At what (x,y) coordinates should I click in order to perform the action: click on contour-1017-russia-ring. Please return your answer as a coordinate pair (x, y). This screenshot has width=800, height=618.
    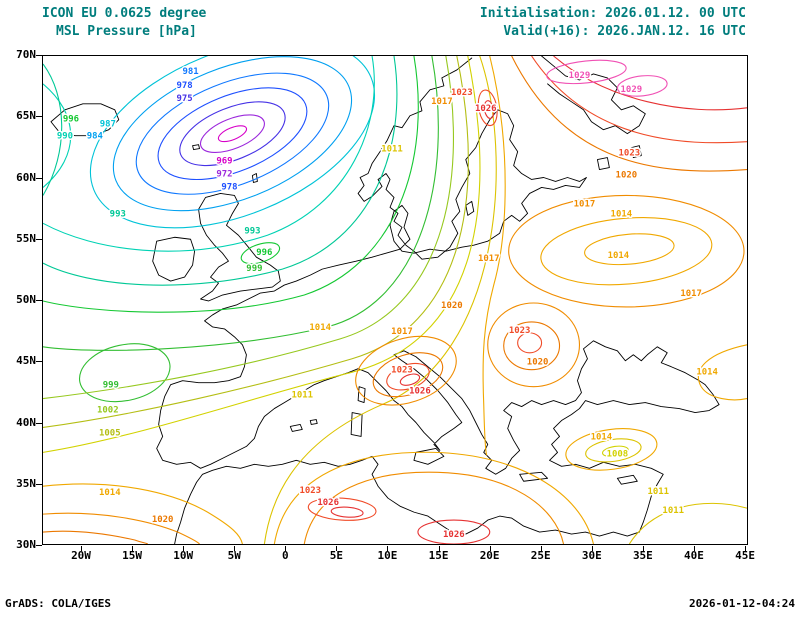
    Looking at the image, I should click on (626, 251).